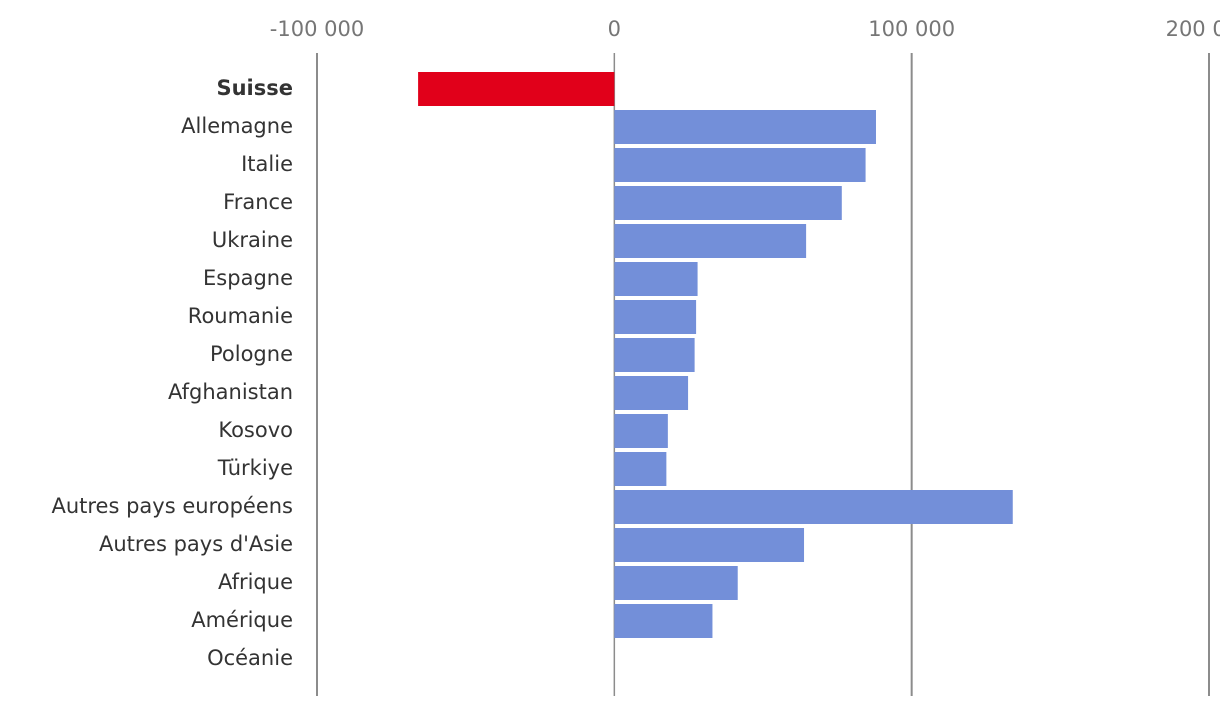 The width and height of the screenshot is (1220, 706). What do you see at coordinates (230, 392) in the screenshot?
I see `category-label: Afghanistan` at bounding box center [230, 392].